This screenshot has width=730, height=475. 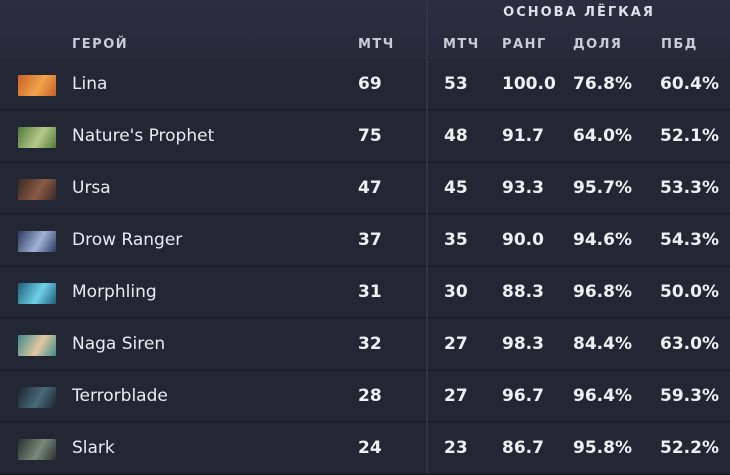 I want to click on terrorblade-portrait-icon, so click(x=37, y=397).